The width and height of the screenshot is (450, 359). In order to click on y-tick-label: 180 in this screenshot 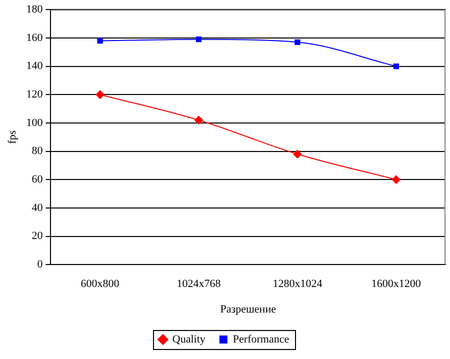, I will do `click(35, 9)`.